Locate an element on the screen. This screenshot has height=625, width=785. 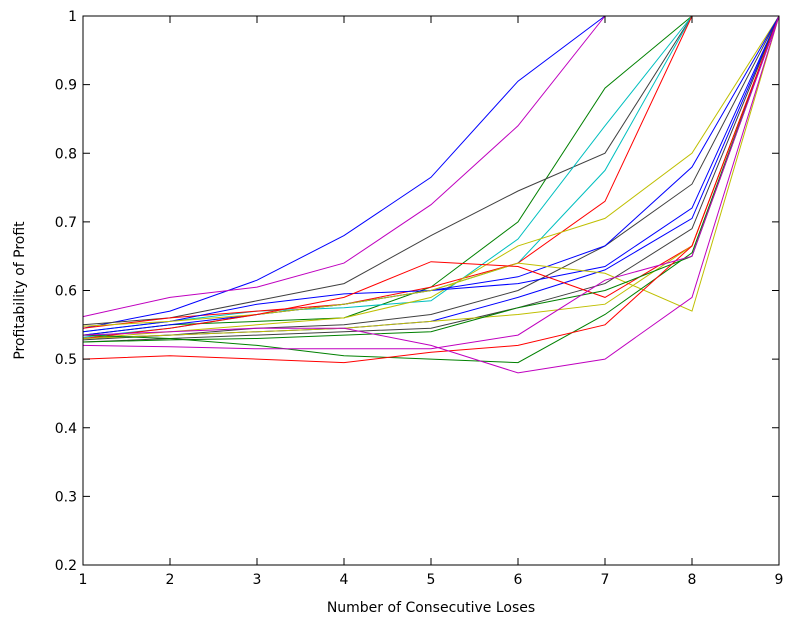
x-tick-label: 3 is located at coordinates (257, 580).